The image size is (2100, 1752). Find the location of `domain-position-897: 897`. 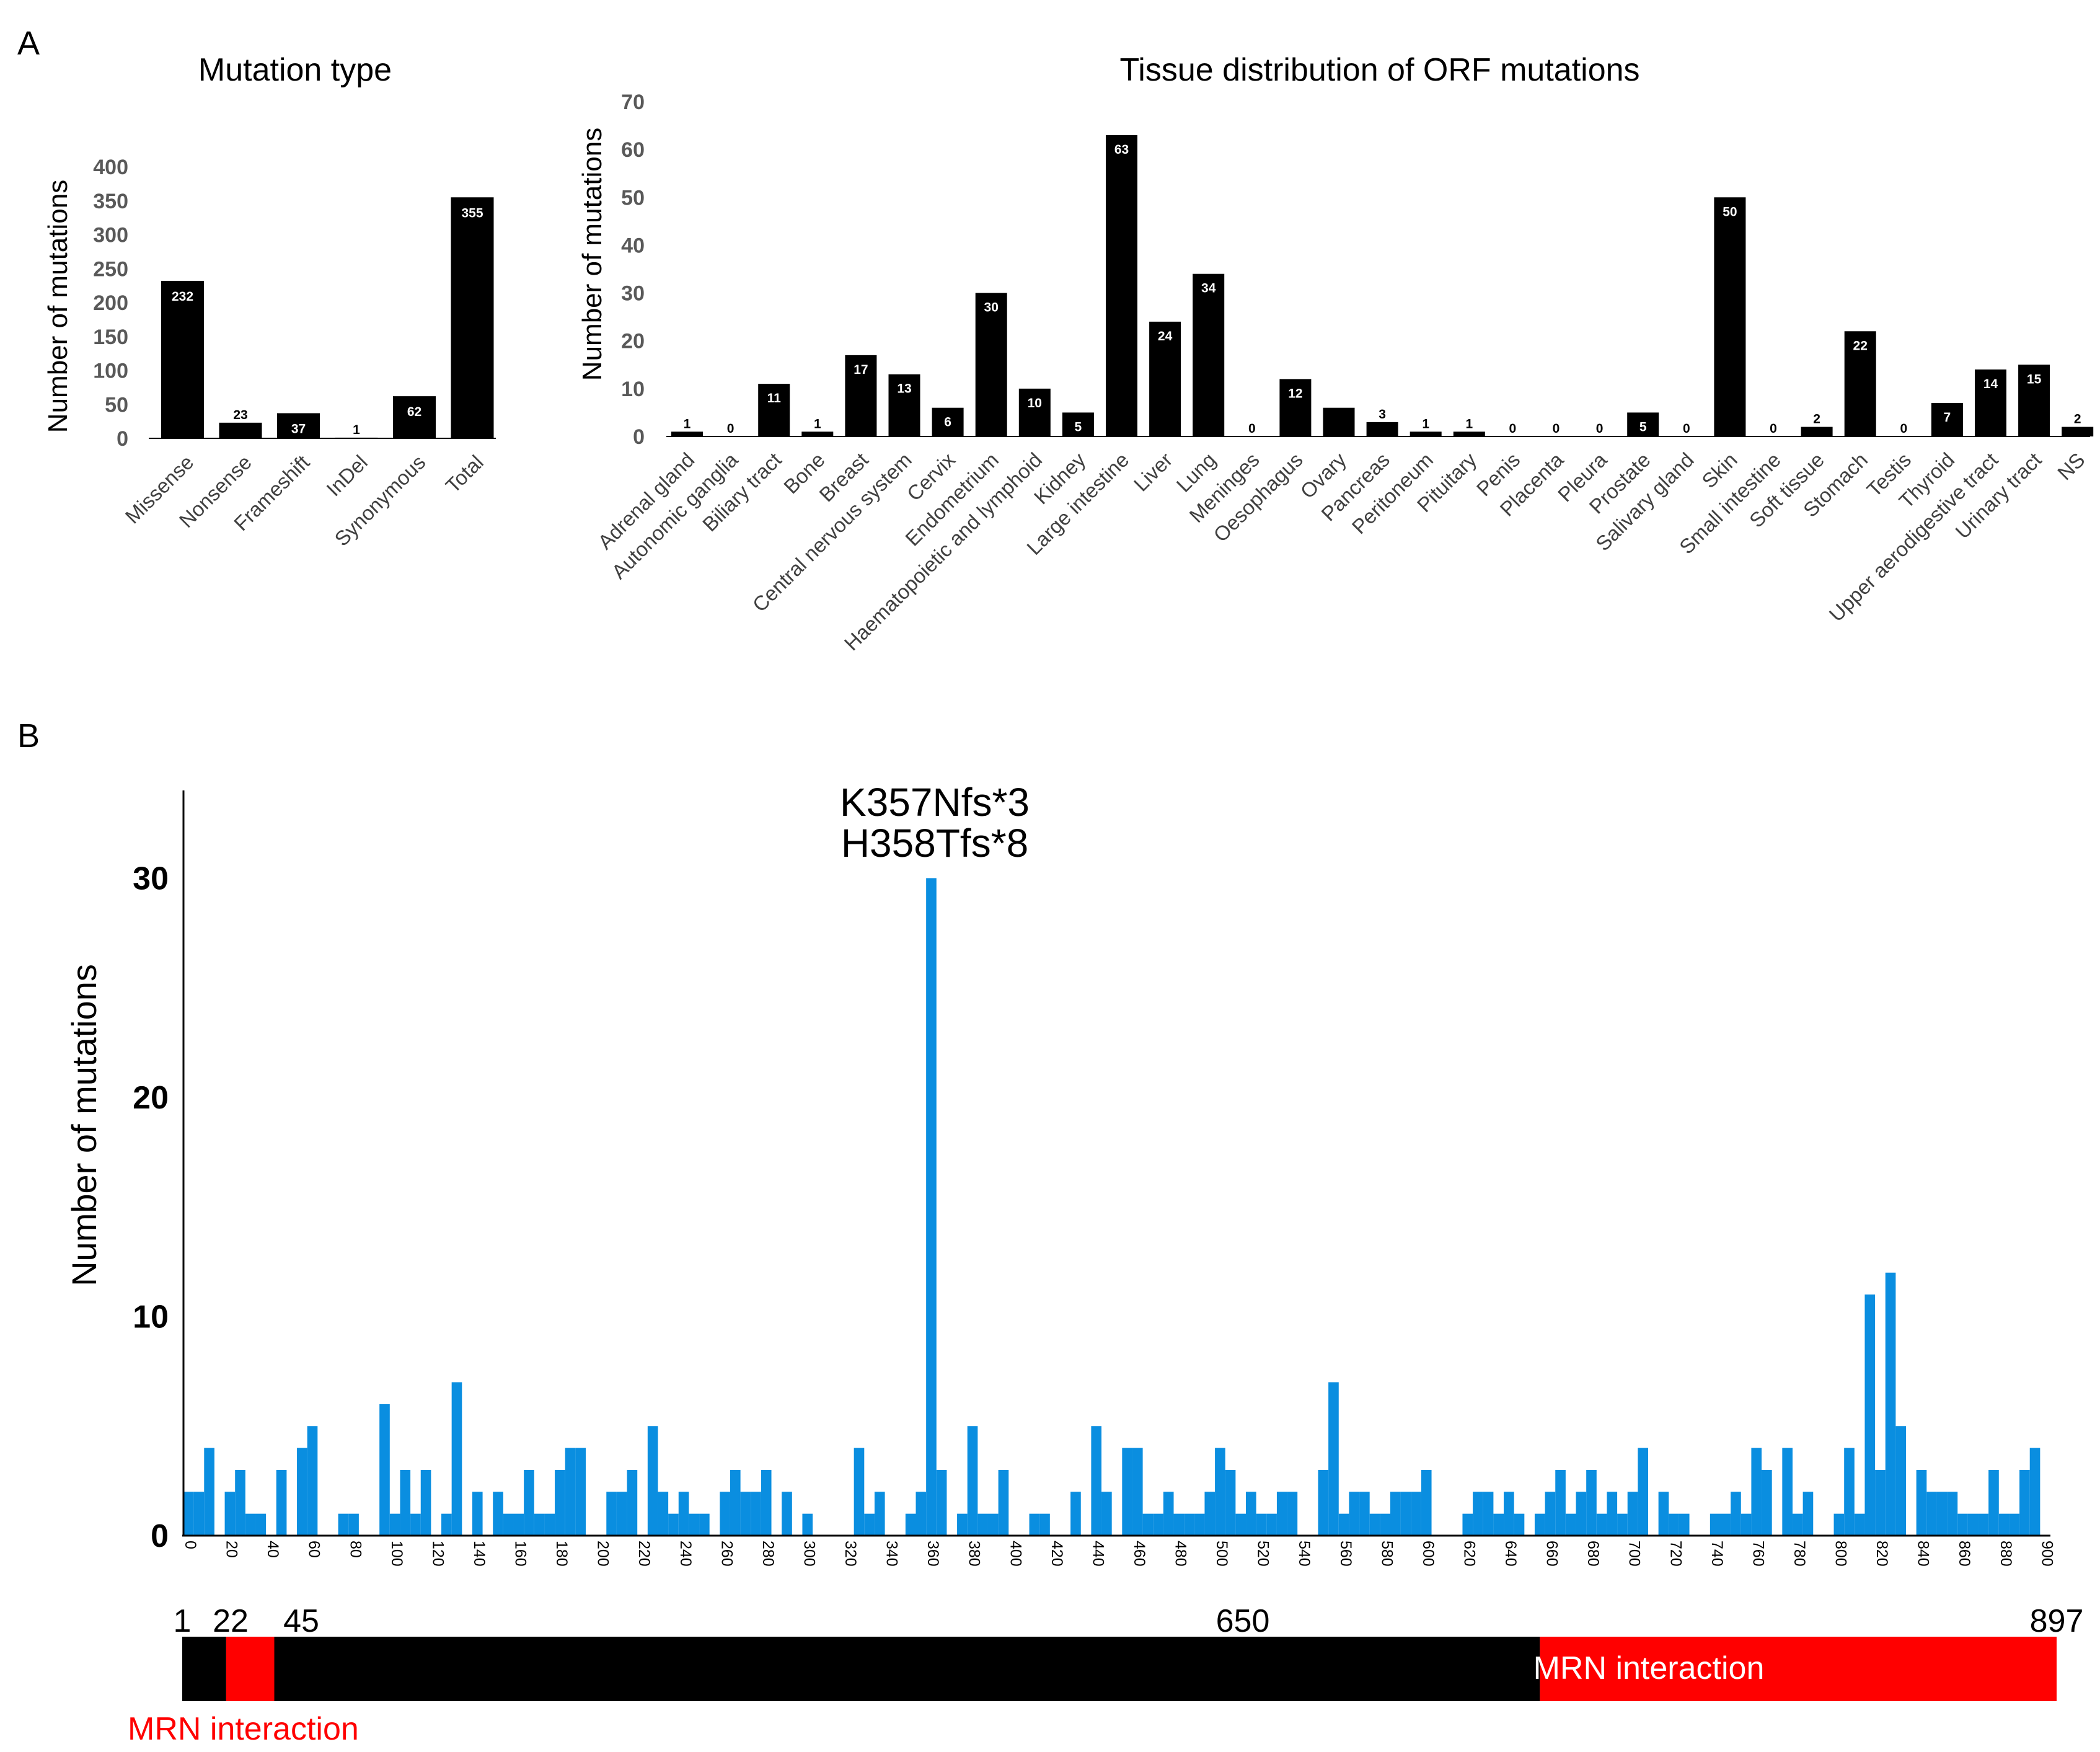

domain-position-897: 897 is located at coordinates (2057, 1621).